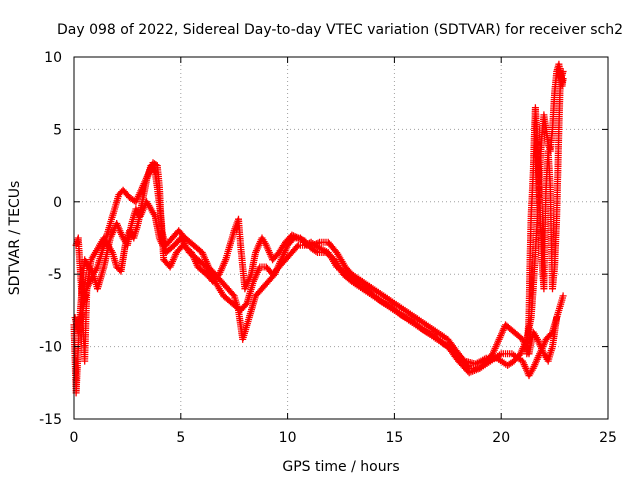 This screenshot has height=480, width=640. Describe the element at coordinates (180, 438) in the screenshot. I see `x-tick-label: 5` at that location.